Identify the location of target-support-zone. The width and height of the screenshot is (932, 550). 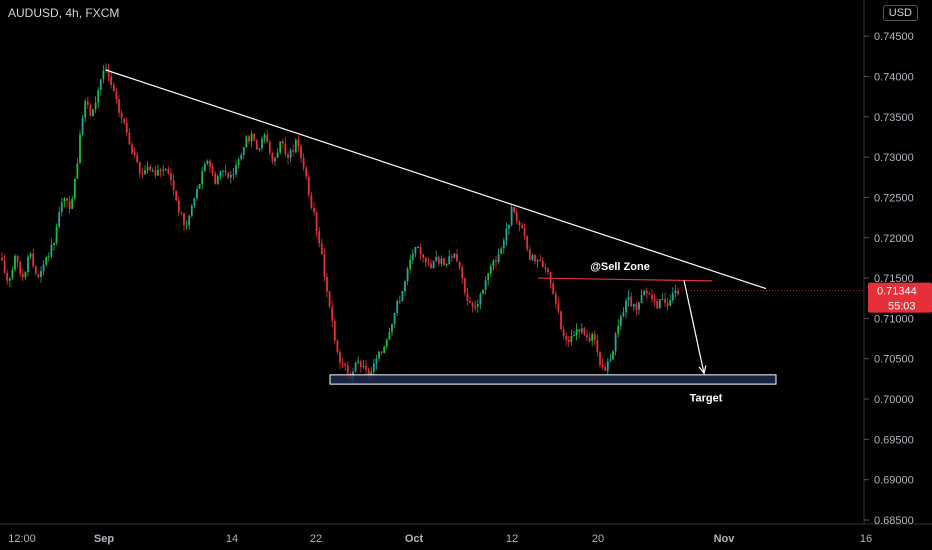
(553, 379).